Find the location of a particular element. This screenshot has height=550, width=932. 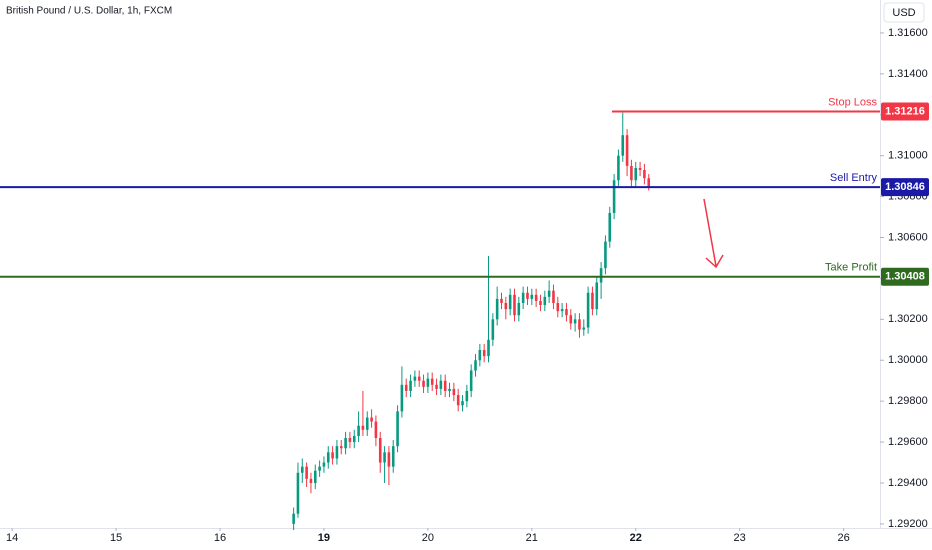

y-tick-label: 1.30200 is located at coordinates (908, 319).